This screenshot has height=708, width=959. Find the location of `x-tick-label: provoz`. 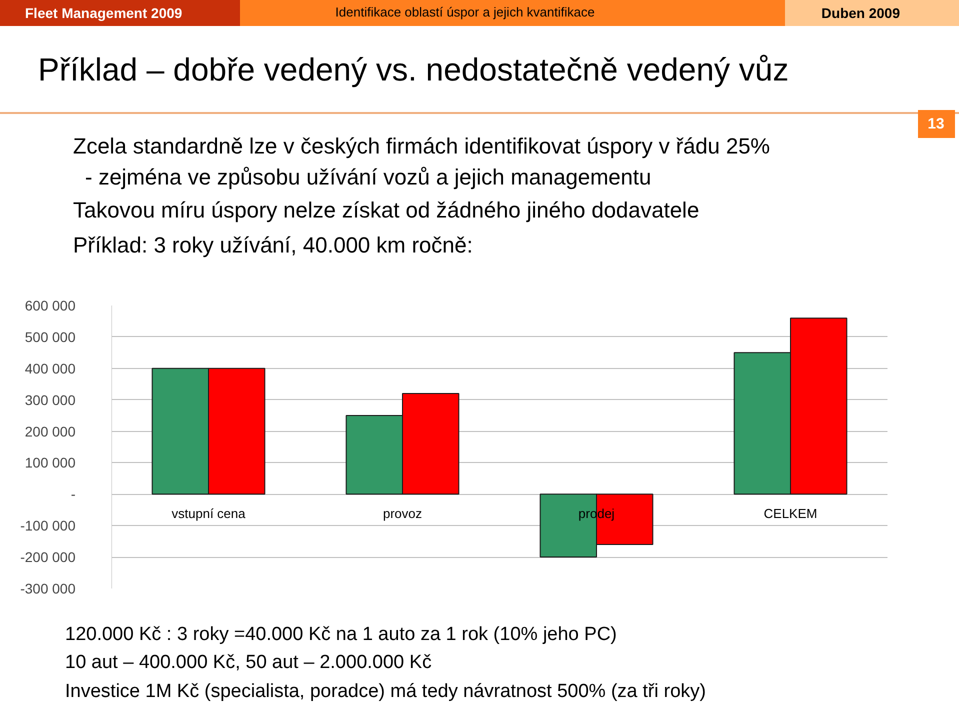

x-tick-label: provoz is located at coordinates (402, 514).